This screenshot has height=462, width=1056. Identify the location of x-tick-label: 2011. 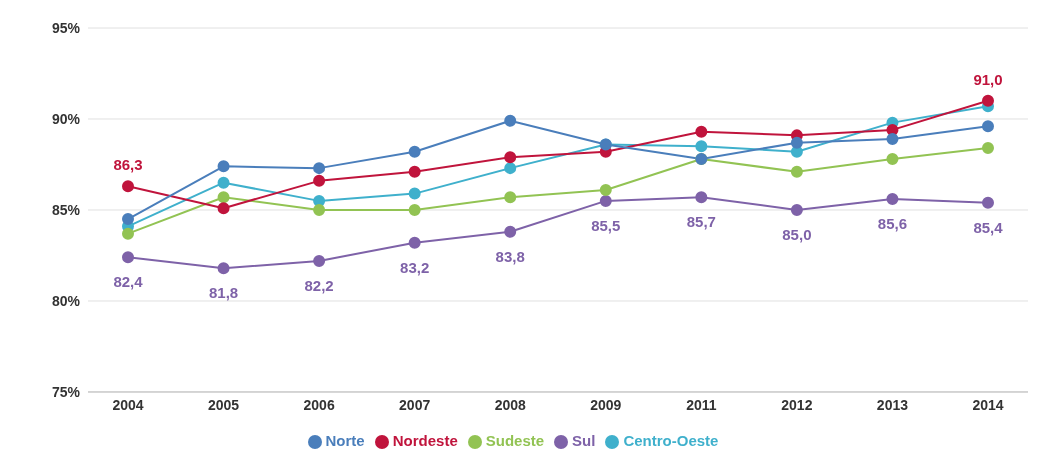
(701, 404).